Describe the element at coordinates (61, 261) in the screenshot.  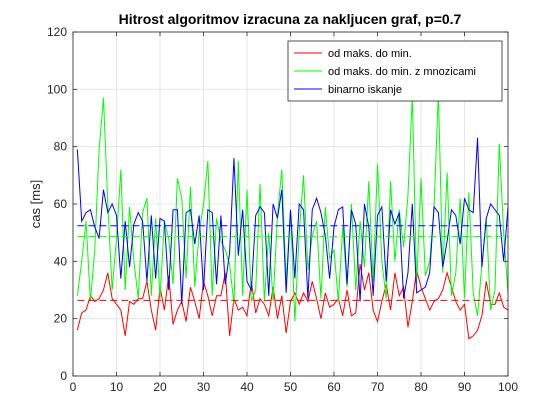
I see `y-tick-label: 40` at that location.